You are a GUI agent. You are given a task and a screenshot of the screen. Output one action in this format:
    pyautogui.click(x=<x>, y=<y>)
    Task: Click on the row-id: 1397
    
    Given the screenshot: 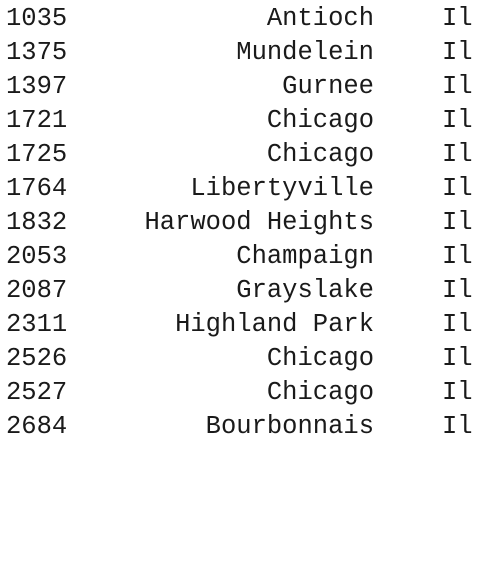 What is the action you would take?
    pyautogui.click(x=37, y=86)
    